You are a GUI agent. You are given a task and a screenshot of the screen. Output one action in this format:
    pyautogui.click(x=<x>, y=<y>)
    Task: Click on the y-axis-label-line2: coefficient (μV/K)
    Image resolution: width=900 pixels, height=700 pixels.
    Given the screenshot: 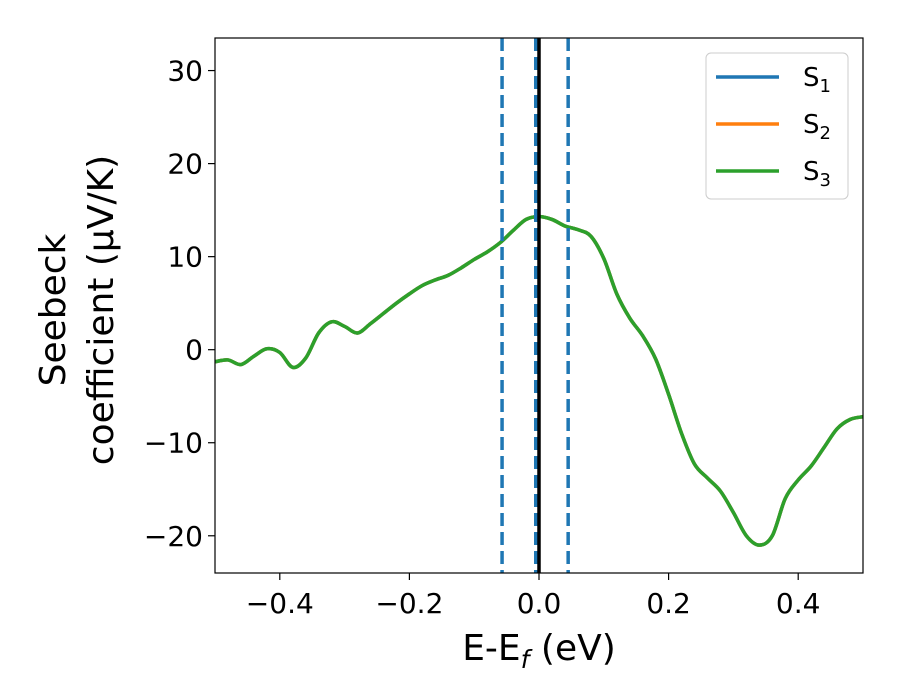 What is the action you would take?
    pyautogui.click(x=101, y=310)
    